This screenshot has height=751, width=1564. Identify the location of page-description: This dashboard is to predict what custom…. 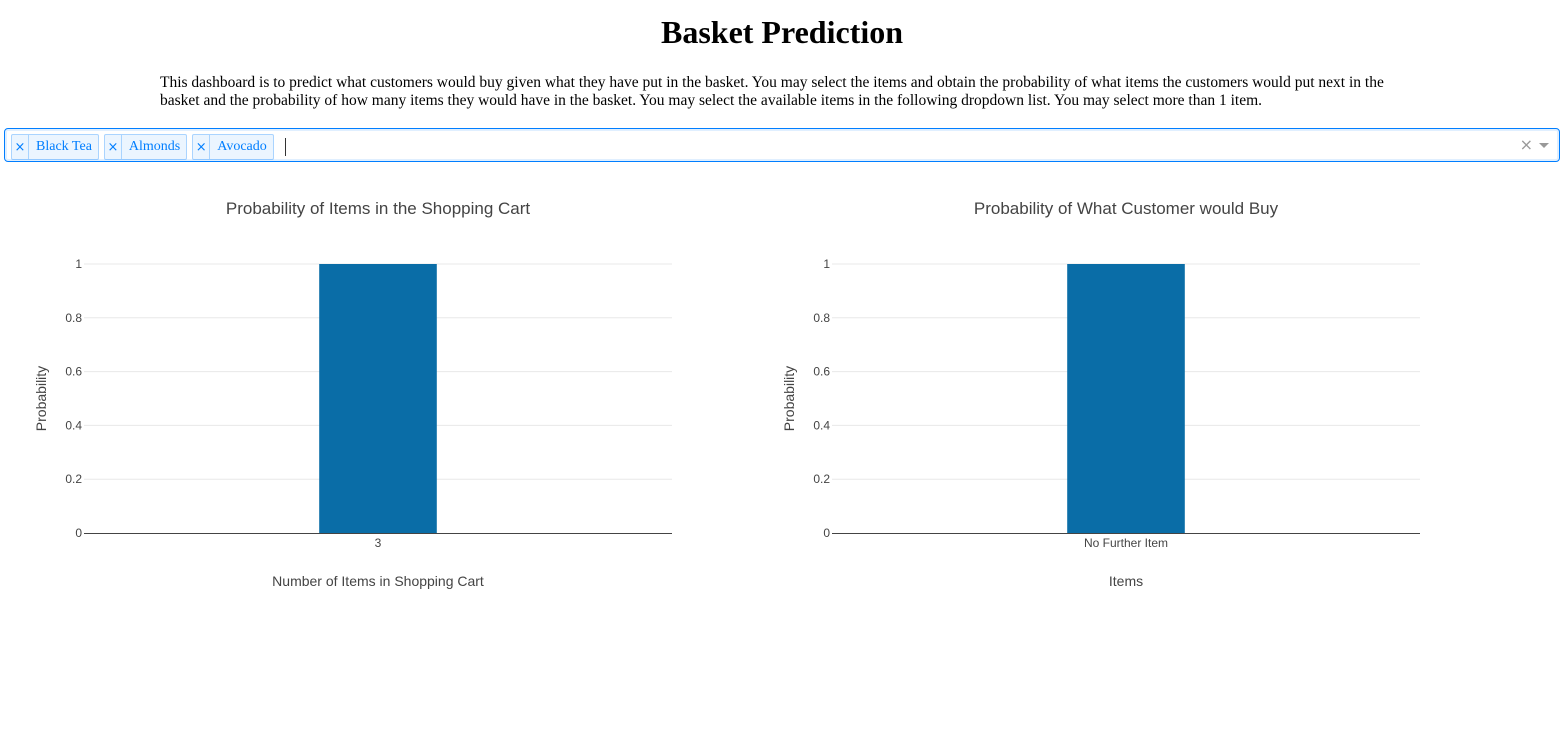
(772, 91).